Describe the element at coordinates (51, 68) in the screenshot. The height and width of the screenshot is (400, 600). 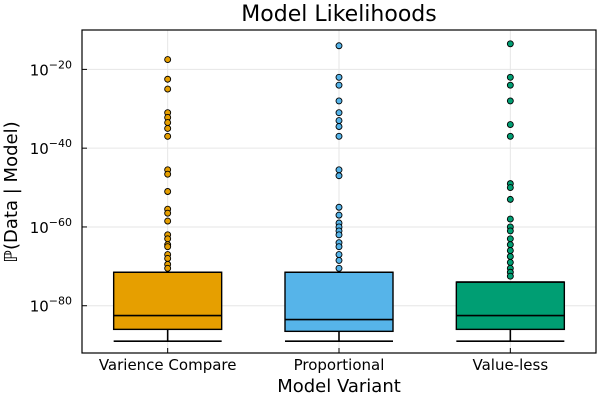
I see `y-tick-label: 10−20` at that location.